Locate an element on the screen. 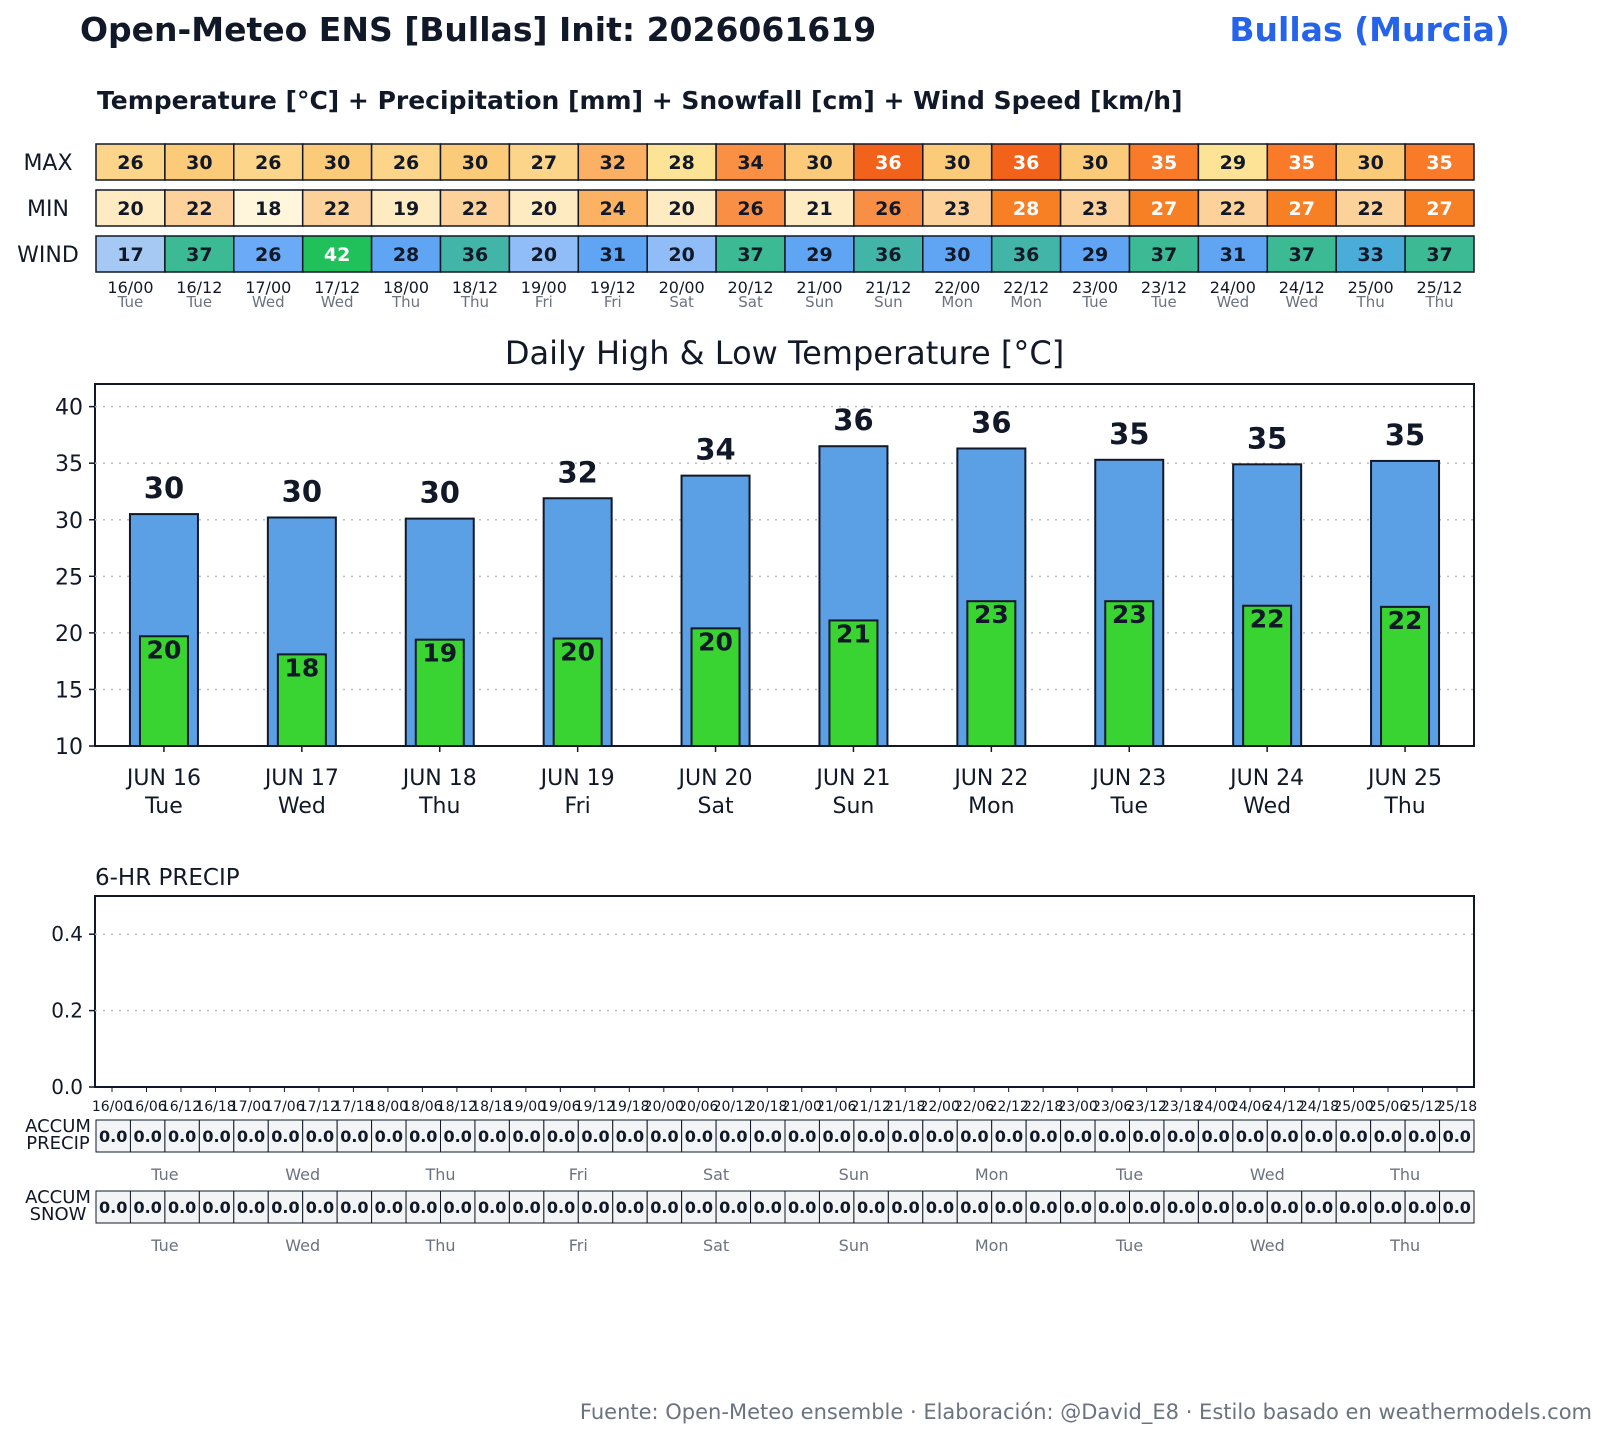 This screenshot has width=1600, height=1450. precip-x-label: 19/12 is located at coordinates (595, 1107).